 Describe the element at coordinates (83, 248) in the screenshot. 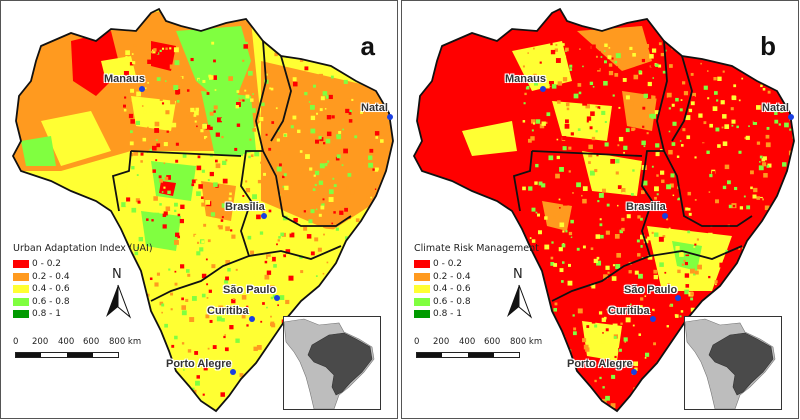

I see `legend-title: Urban Adaptation Index (UAI)` at that location.